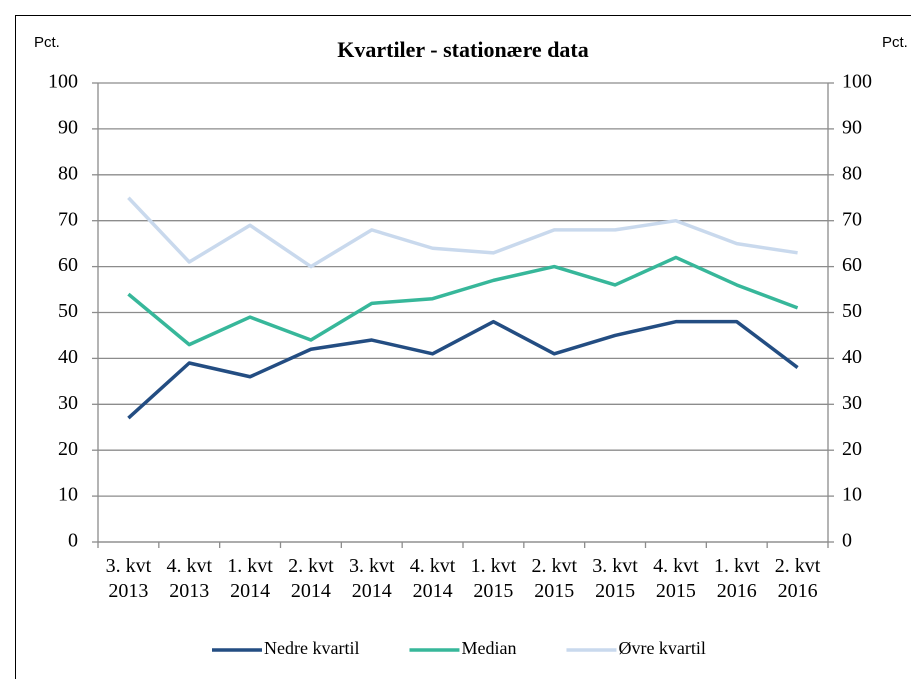 This screenshot has width=911, height=679. What do you see at coordinates (68, 265) in the screenshot?
I see `y-tick-label: 60` at bounding box center [68, 265].